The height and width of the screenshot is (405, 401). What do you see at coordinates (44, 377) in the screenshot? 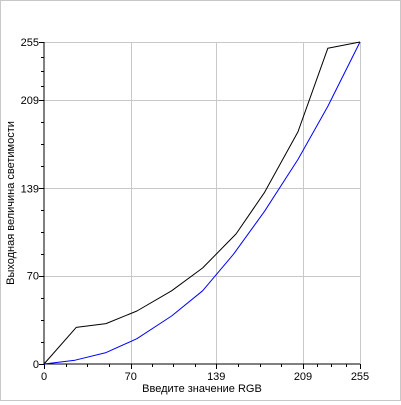
I see `x-tick-label: 0` at bounding box center [44, 377].